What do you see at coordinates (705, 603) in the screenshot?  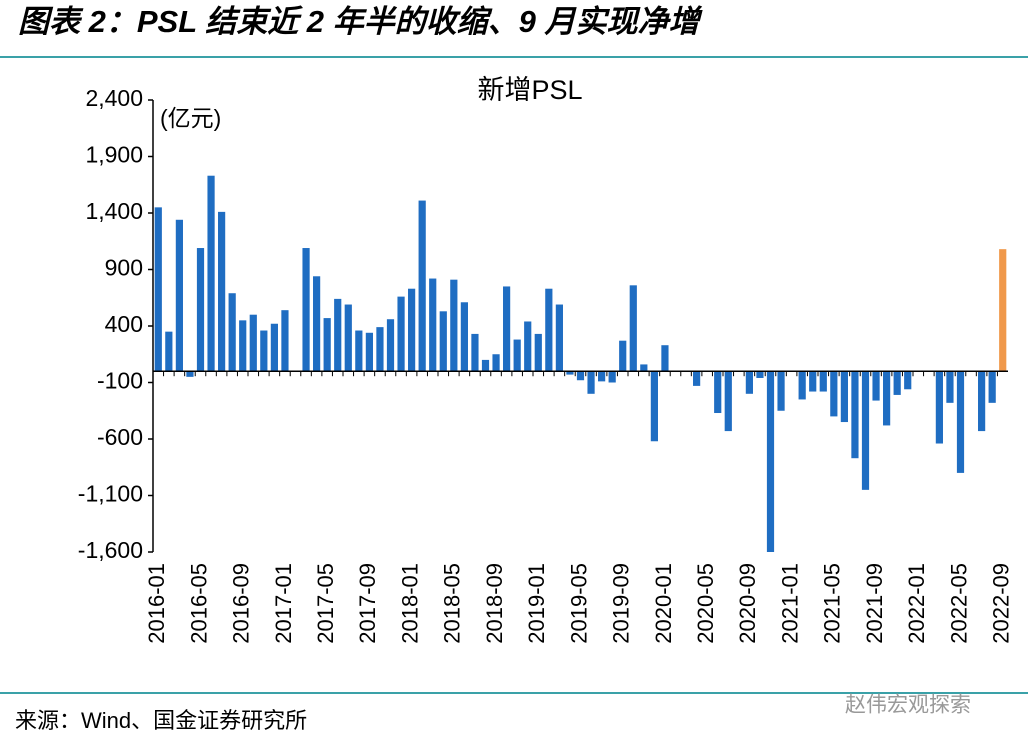 I see `x-tick-label: 2020-05` at bounding box center [705, 603].